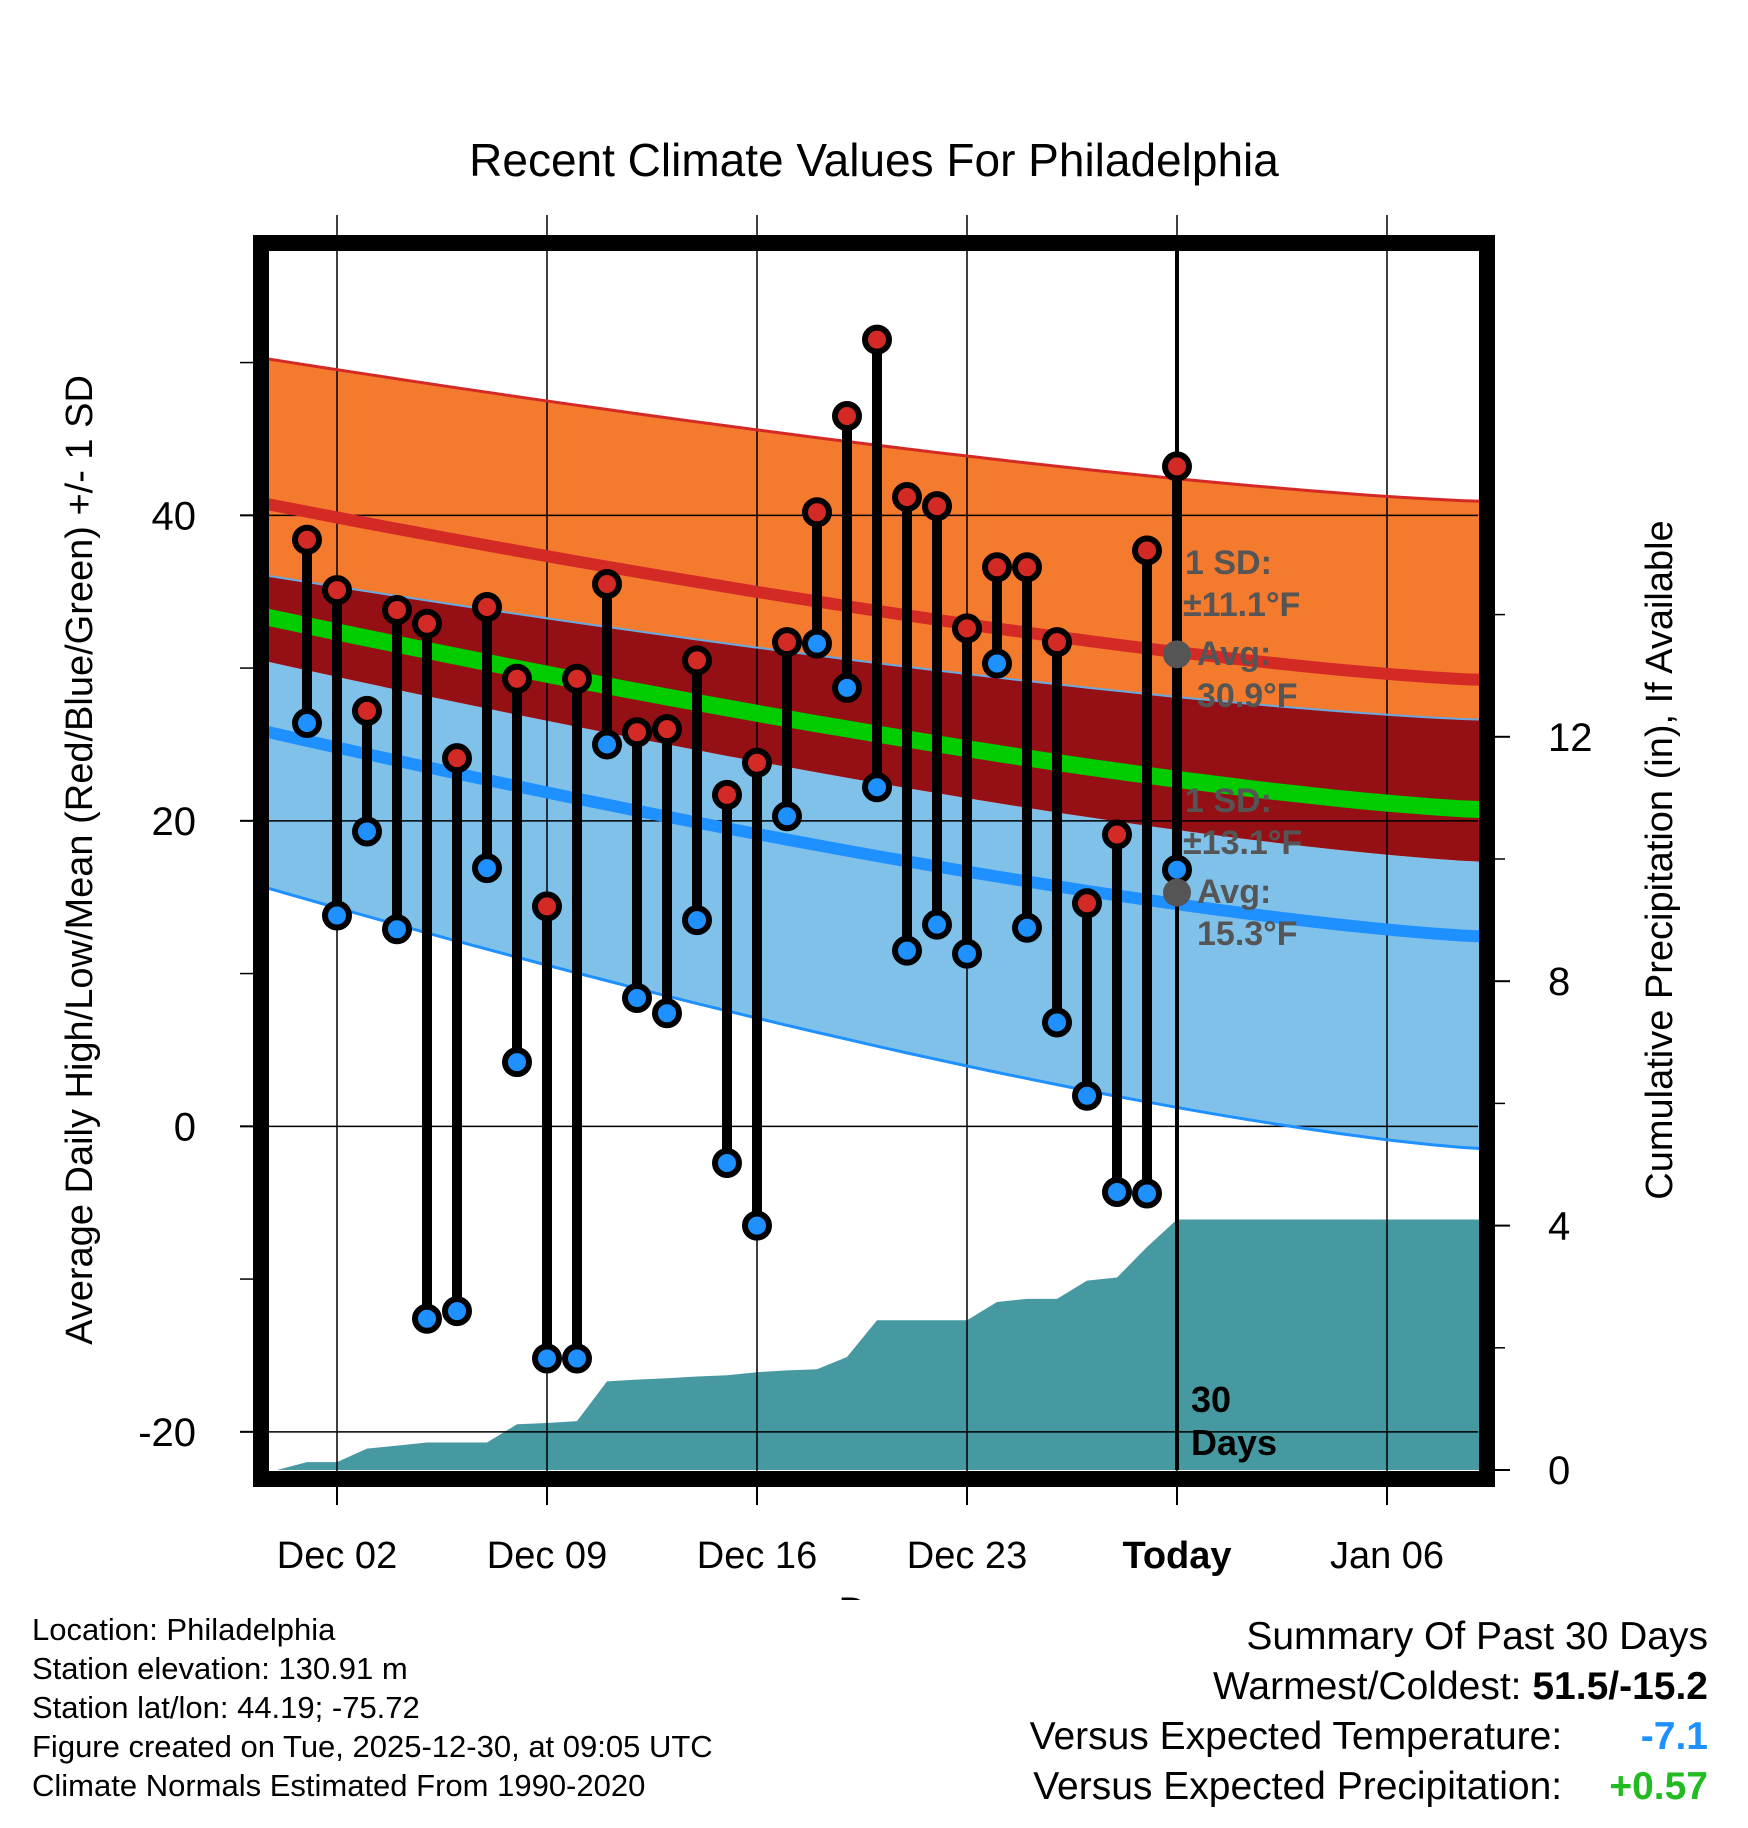 The image size is (1748, 1828). What do you see at coordinates (877, 1344) in the screenshot?
I see `precip-cumulative-area` at bounding box center [877, 1344].